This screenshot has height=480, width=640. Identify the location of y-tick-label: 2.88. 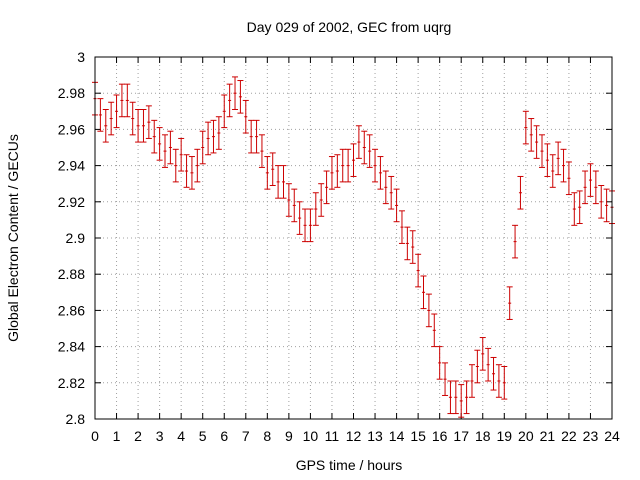
(71, 274).